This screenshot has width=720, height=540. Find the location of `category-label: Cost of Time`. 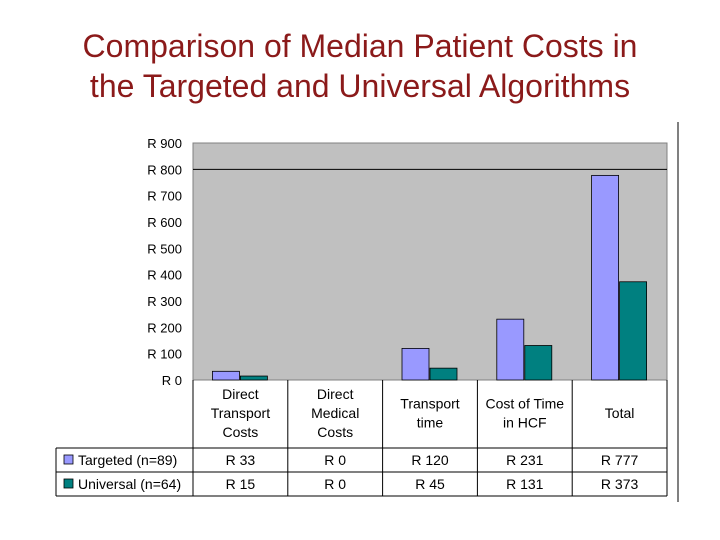

category-label: Cost of Time is located at coordinates (525, 404).